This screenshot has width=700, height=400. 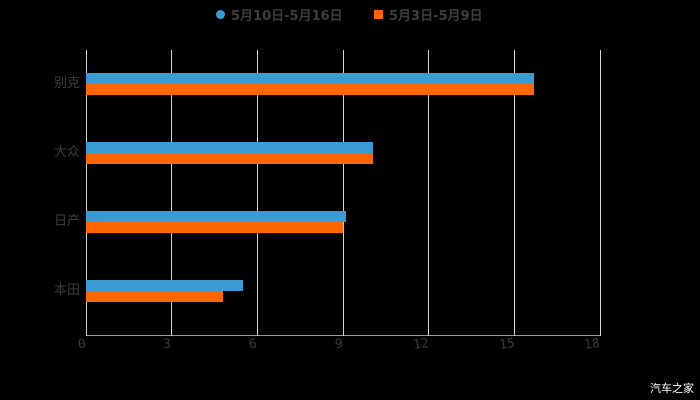 What do you see at coordinates (350, 14) in the screenshot?
I see `chart-legend: 5月10日-5月16日 5月3日-5月9日` at bounding box center [350, 14].